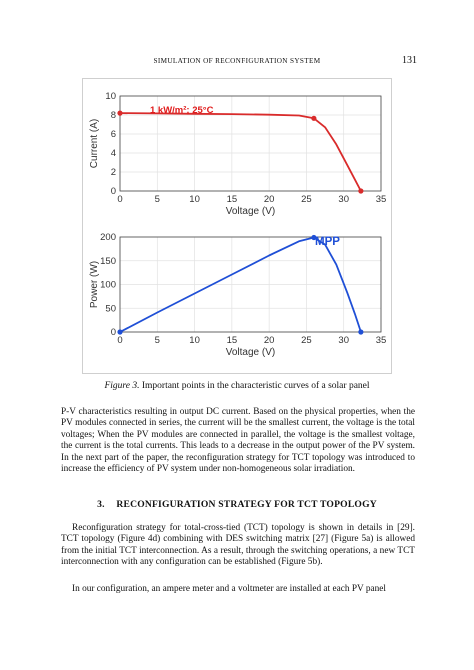 The height and width of the screenshot is (670, 474). Describe the element at coordinates (381, 199) in the screenshot. I see `iv-x-tick-label: 35` at that location.